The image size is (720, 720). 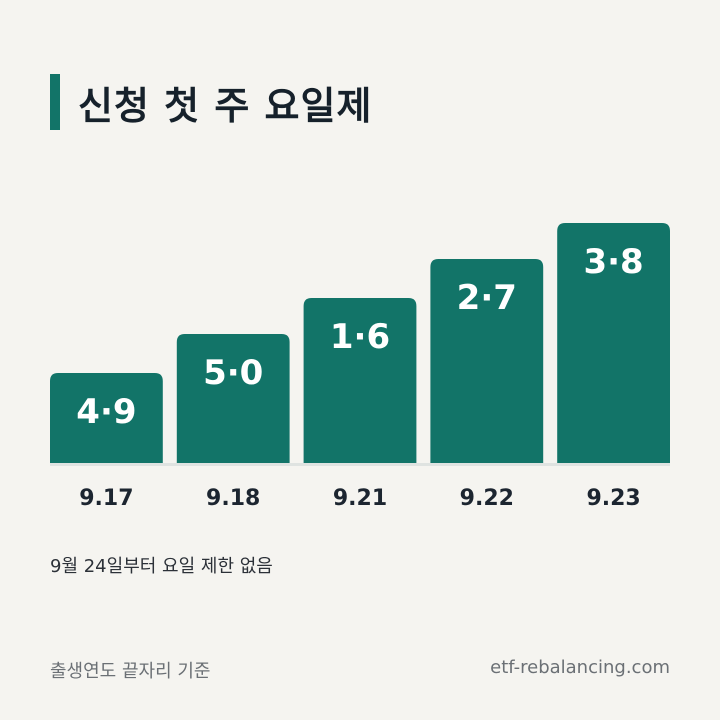 What do you see at coordinates (233, 373) in the screenshot?
I see `bar-data-label: 5·0` at bounding box center [233, 373].